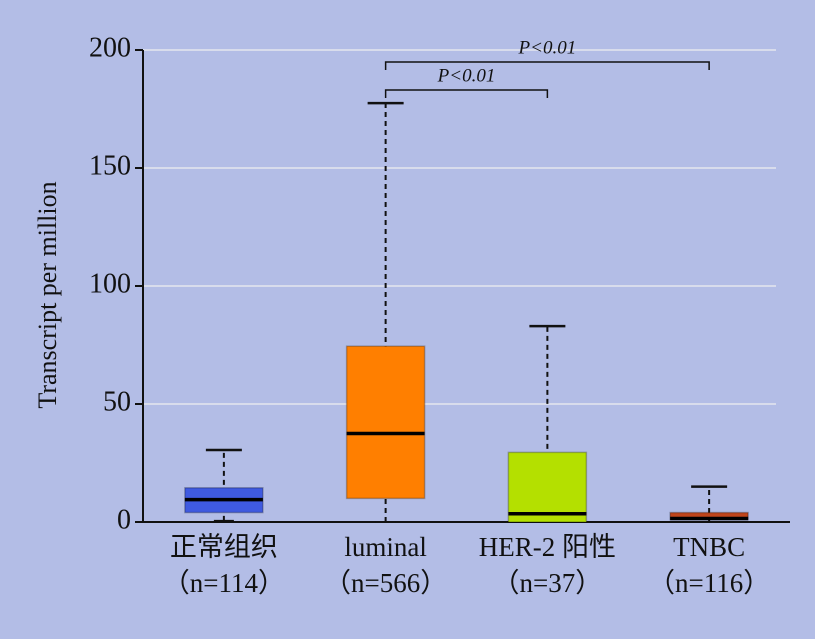 This screenshot has height=639, width=815. What do you see at coordinates (47, 294) in the screenshot?
I see `y-axis-label: Transcript per million` at bounding box center [47, 294].